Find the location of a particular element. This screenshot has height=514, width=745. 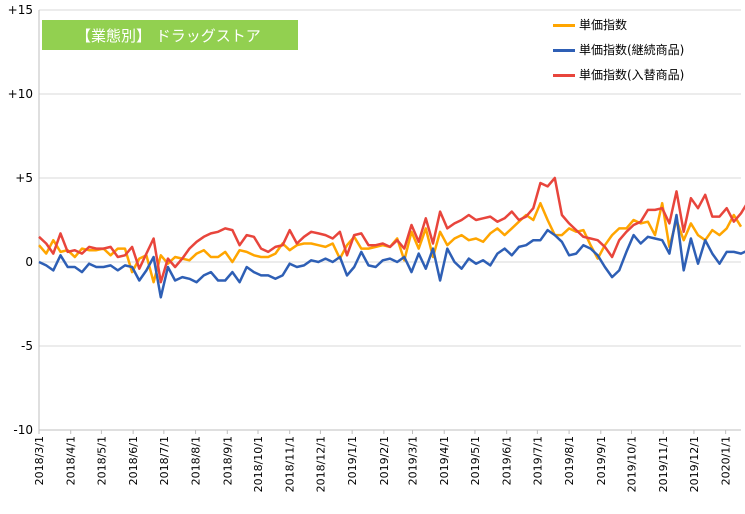

legend-item-2: 単価指数(入替商品) is located at coordinates (643, 74).